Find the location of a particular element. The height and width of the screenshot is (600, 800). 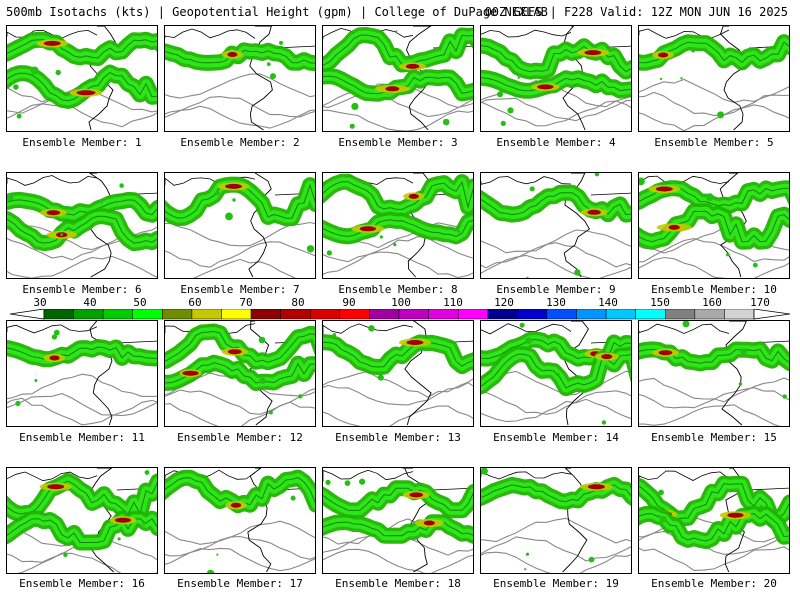

colorbar-tick-label: 100 is located at coordinates (401, 302).